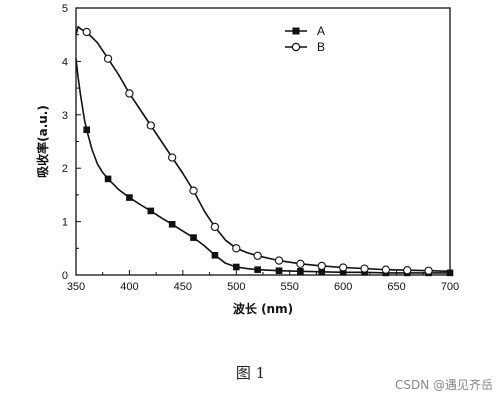 Image resolution: width=501 pixels, height=403 pixels. What do you see at coordinates (42, 141) in the screenshot?
I see `y-axis-title: 吸收率(a.u.)` at bounding box center [42, 141].